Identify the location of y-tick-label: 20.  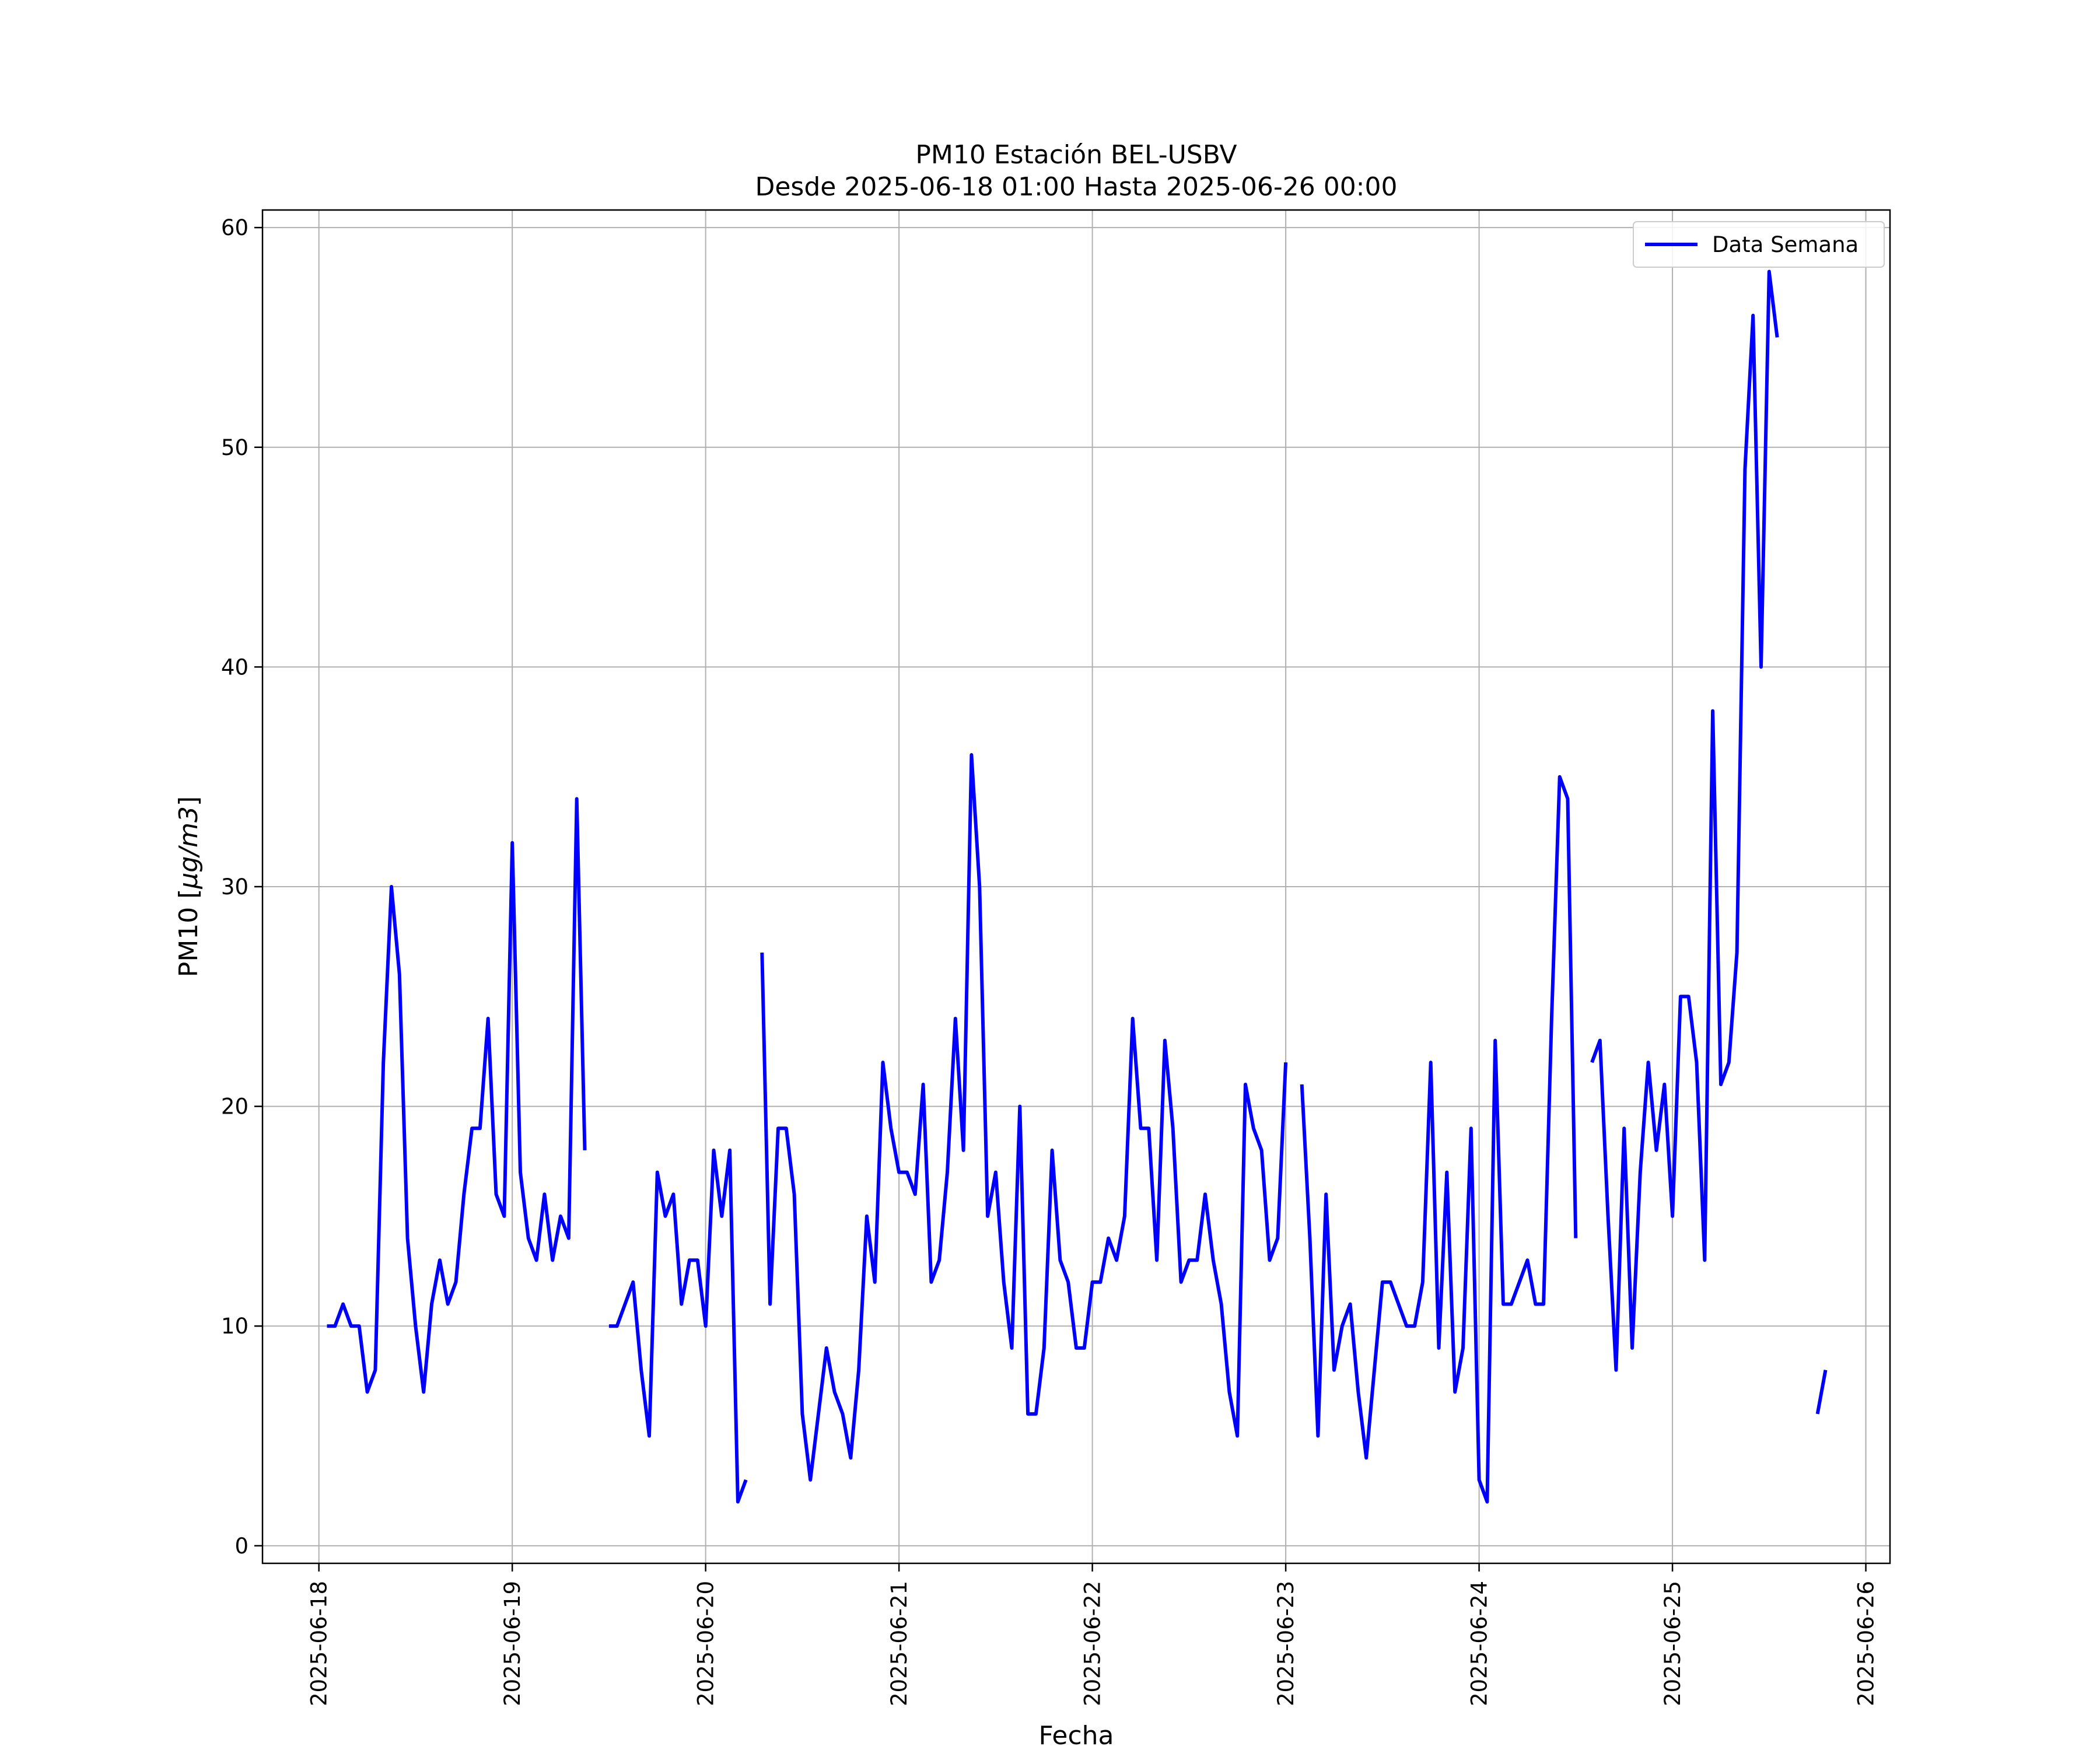
(235, 1106).